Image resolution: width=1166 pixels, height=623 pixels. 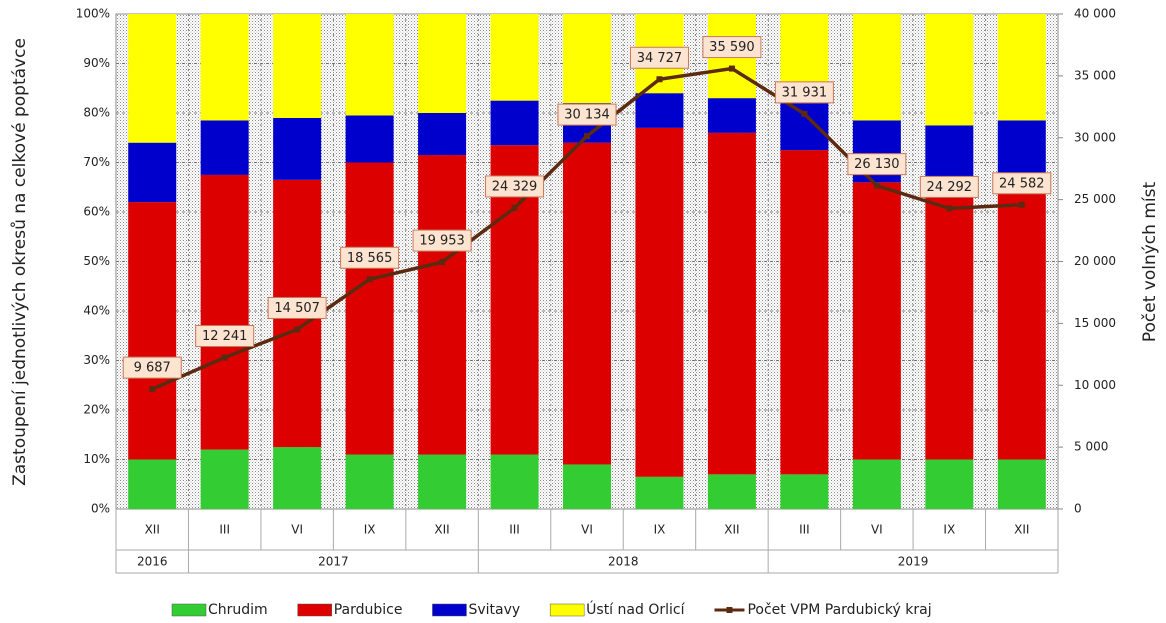 I want to click on data-label: 34 727, so click(x=660, y=58).